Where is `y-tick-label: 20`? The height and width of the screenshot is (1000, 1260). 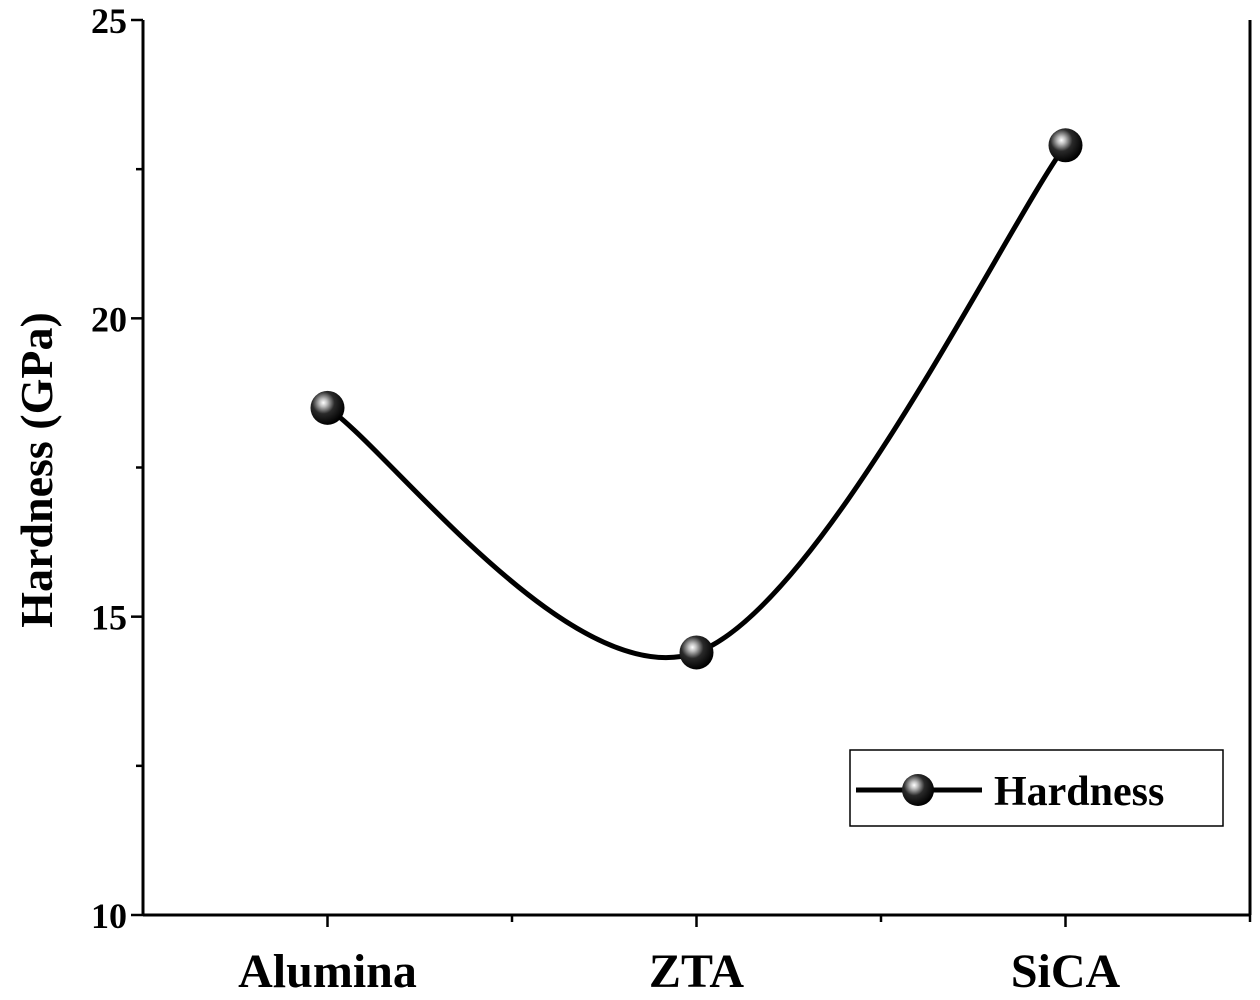 y-tick-label: 20 is located at coordinates (109, 319).